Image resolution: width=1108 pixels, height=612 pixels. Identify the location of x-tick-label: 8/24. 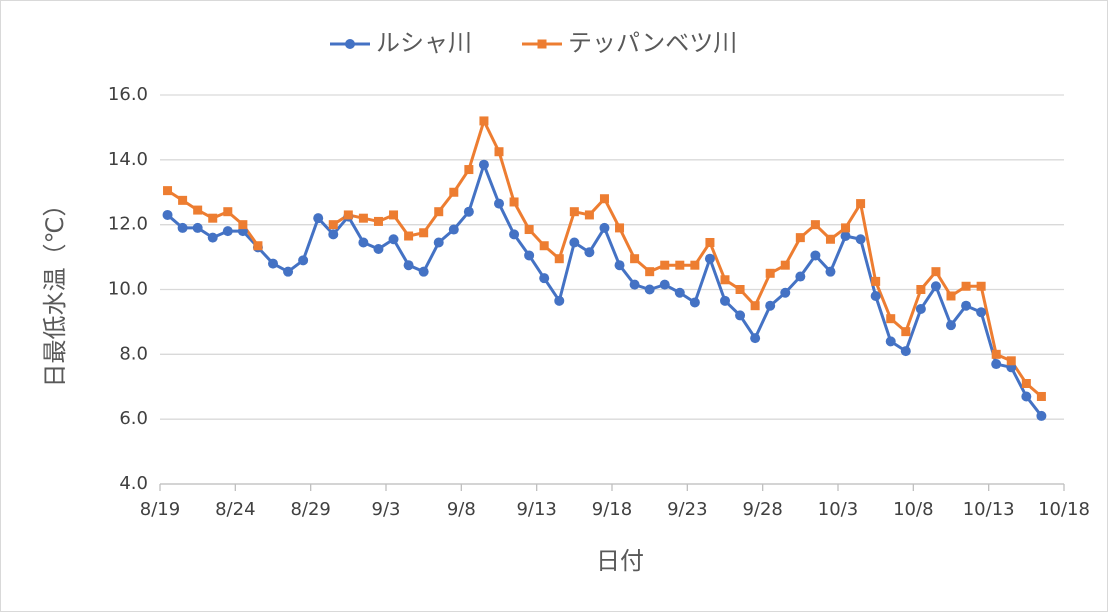
(235, 509).